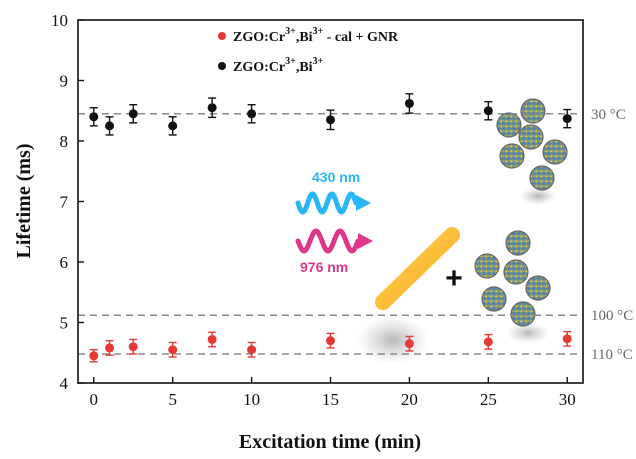 The height and width of the screenshot is (459, 636). What do you see at coordinates (567, 399) in the screenshot?
I see `x-tick-label: 30` at bounding box center [567, 399].